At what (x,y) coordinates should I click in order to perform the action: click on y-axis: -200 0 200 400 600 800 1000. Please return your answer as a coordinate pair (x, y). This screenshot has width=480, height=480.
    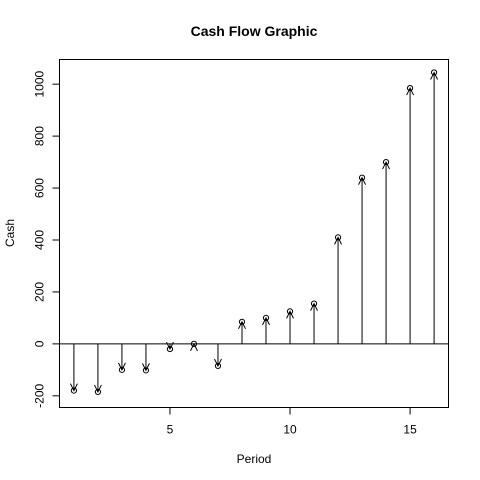
    Looking at the image, I should click on (46, 239).